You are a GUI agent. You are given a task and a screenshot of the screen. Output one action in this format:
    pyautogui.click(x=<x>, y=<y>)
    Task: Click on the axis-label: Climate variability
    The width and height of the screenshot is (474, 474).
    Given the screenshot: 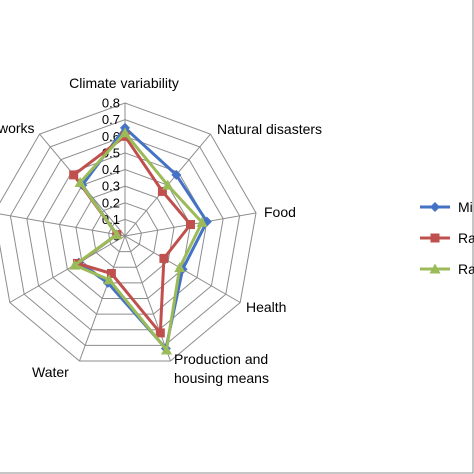 What is the action you would take?
    pyautogui.click(x=124, y=83)
    